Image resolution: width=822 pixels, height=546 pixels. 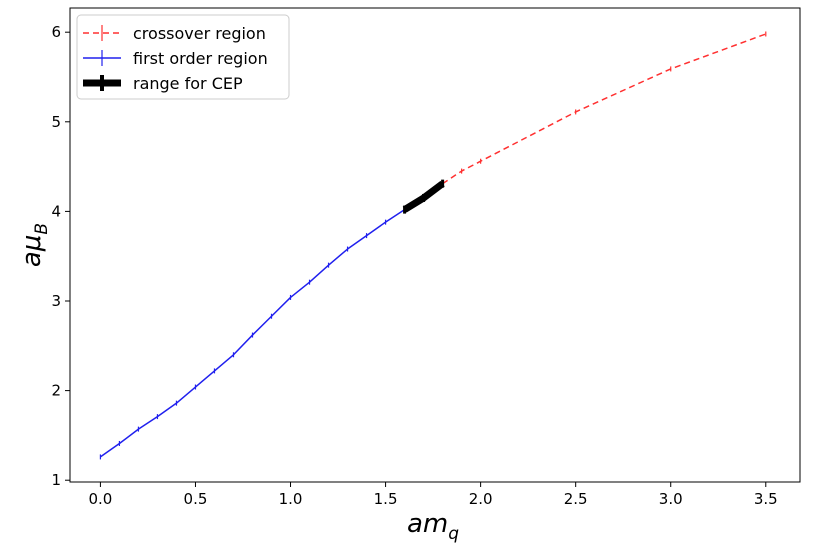 What do you see at coordinates (386, 499) in the screenshot?
I see `x-tick-label-3: 1.5` at bounding box center [386, 499].